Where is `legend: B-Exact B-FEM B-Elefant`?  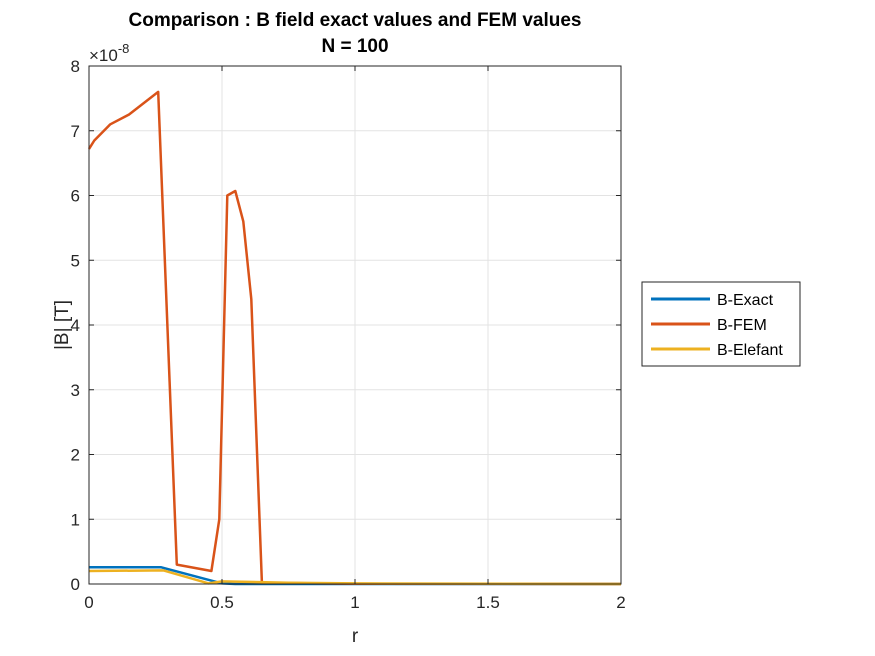
legend: B-Exact B-FEM B-Elefant is located at coordinates (721, 324).